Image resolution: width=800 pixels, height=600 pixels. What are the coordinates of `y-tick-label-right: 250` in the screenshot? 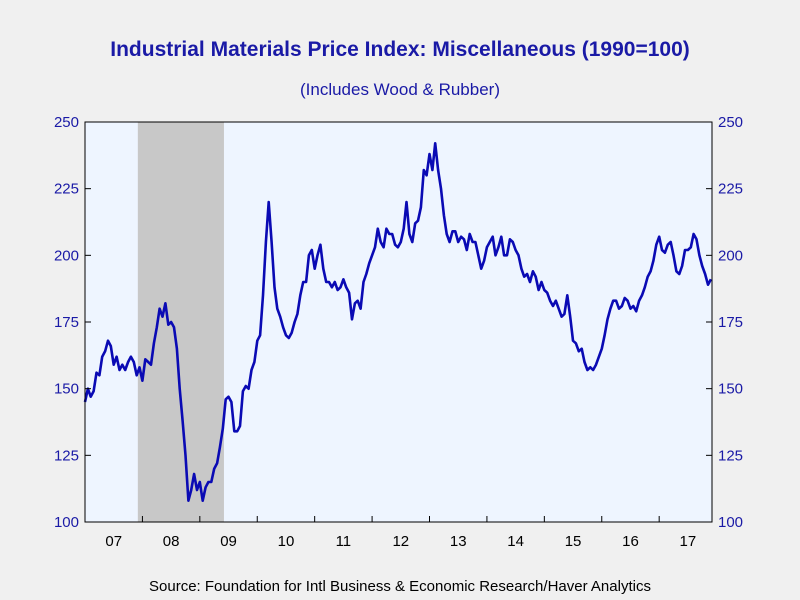 It's located at (730, 122).